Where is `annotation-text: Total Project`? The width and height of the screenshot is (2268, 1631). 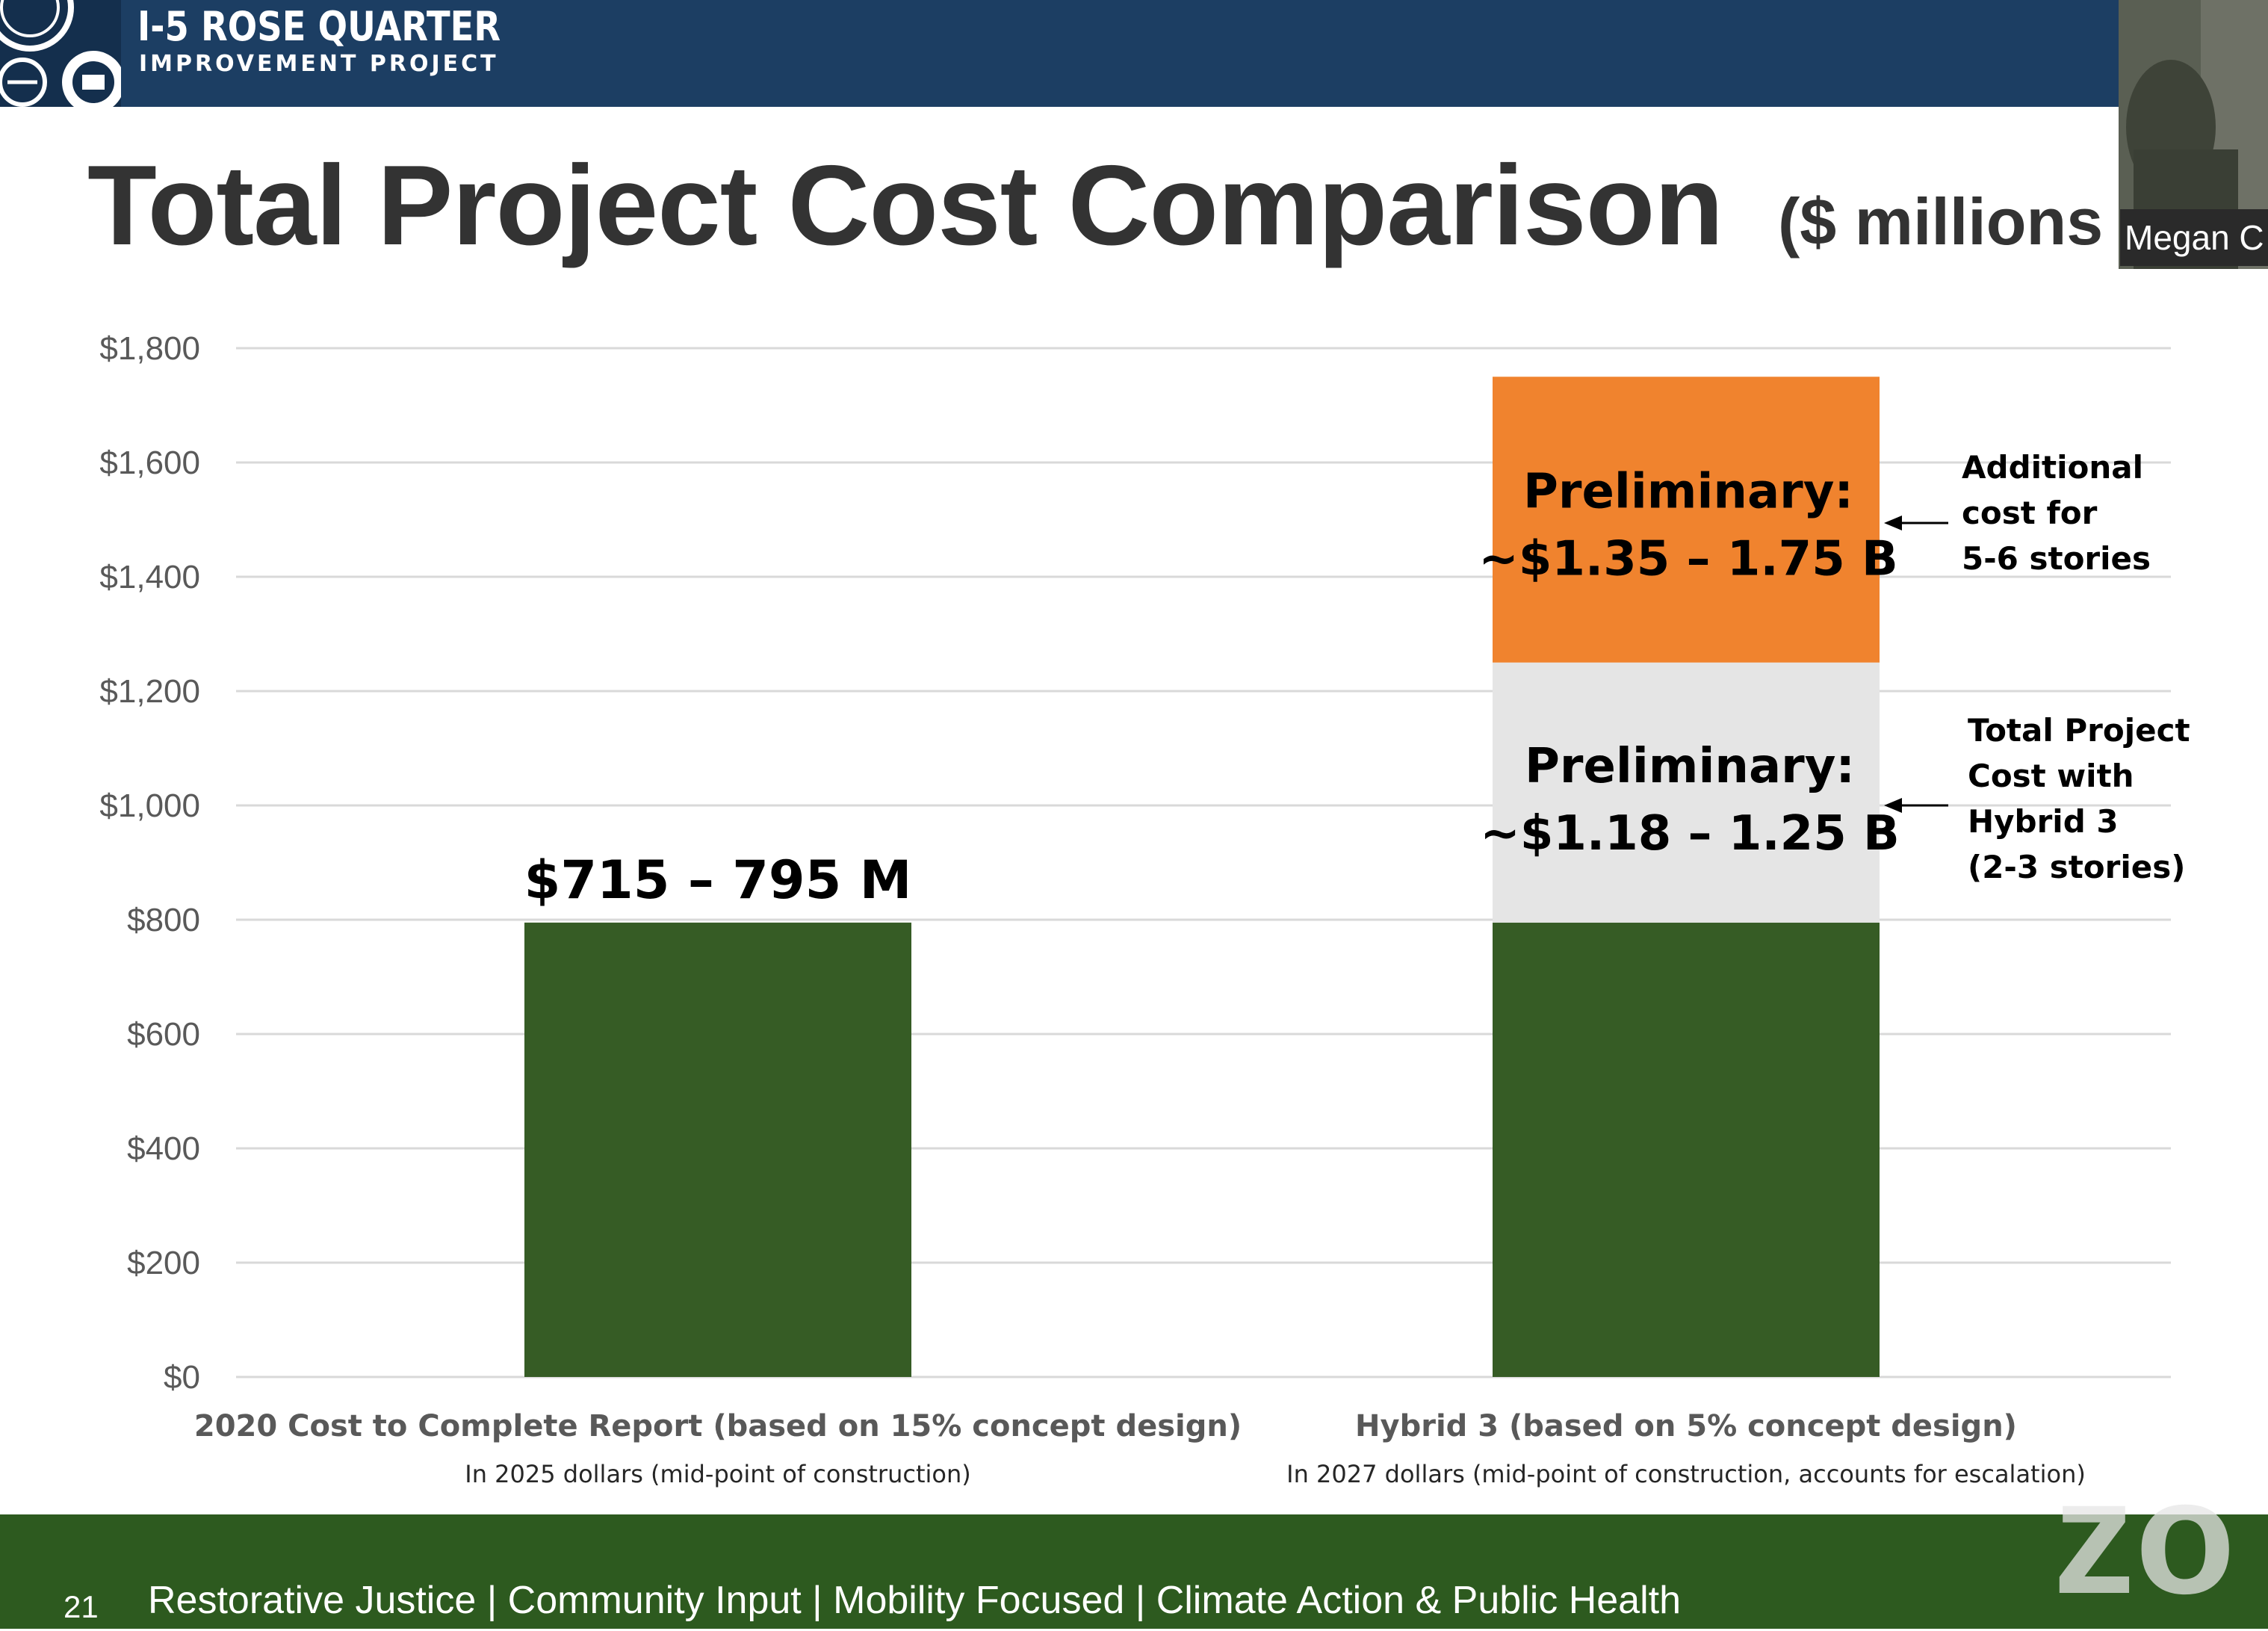
annotation-text: Total Project is located at coordinates (2079, 730).